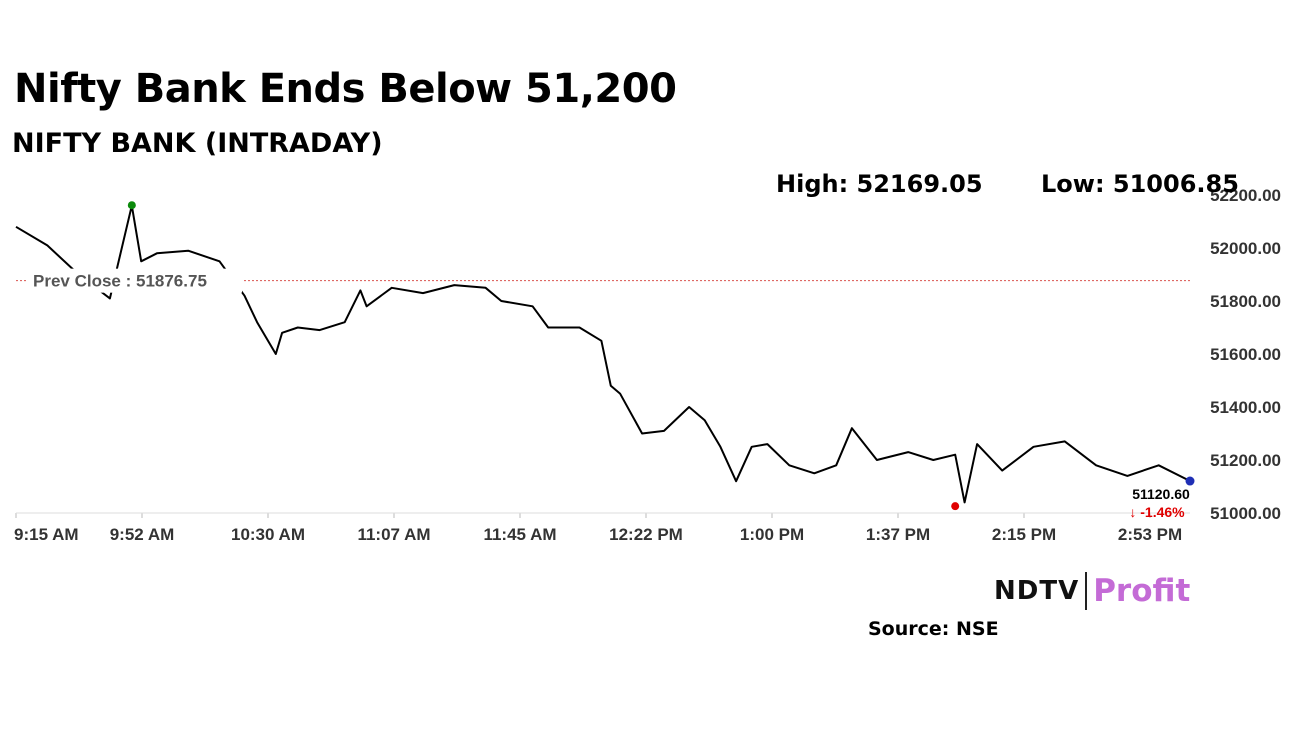 The image size is (1296, 729). What do you see at coordinates (46, 534) in the screenshot?
I see `x-tick-label: 9:15 AM` at bounding box center [46, 534].